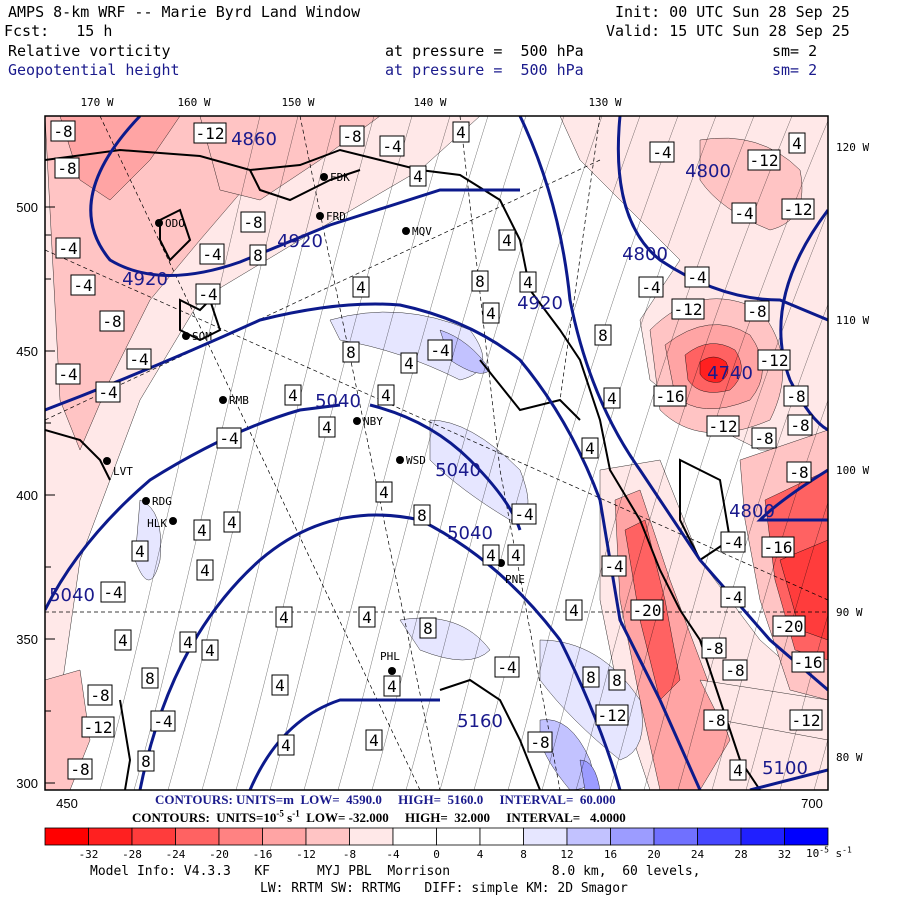 The image size is (900, 900). Describe the element at coordinates (795, 51) in the screenshot. I see `field1-smoothing: sm= 2` at that location.